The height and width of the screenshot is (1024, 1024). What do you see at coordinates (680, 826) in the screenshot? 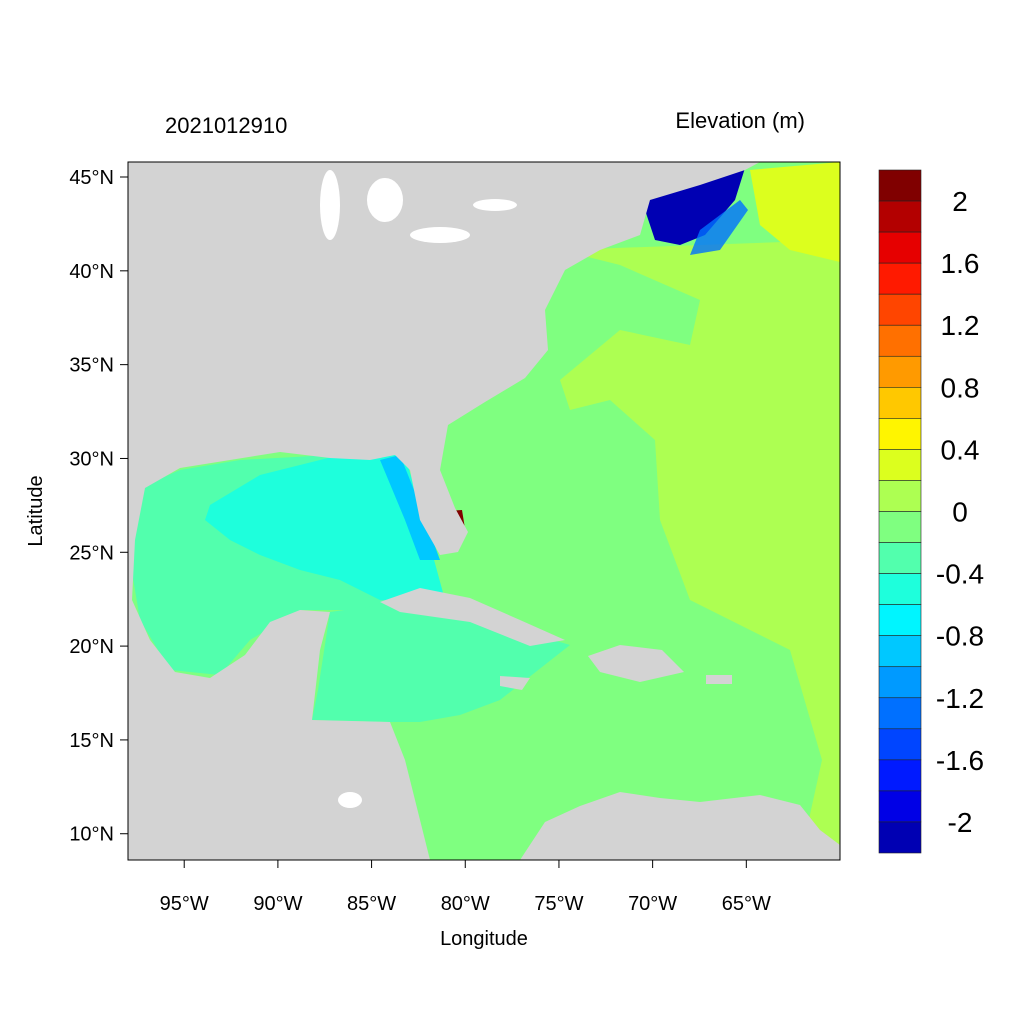
I see `land-south-america` at bounding box center [680, 826].